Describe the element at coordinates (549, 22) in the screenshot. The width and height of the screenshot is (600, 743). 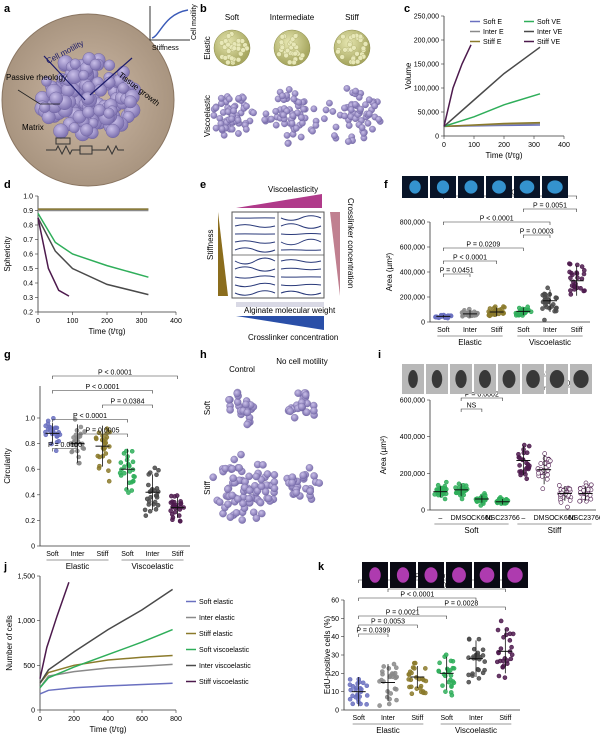
I see `legend-label: Soft VE` at that location.